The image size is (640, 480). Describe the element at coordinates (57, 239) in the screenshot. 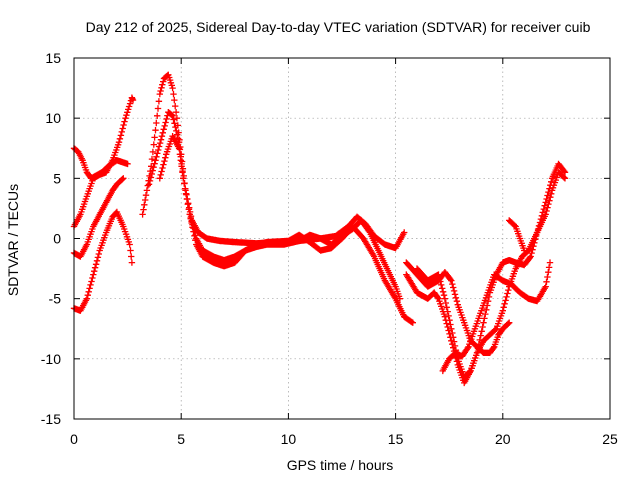

I see `y-tick-label: 0` at that location.